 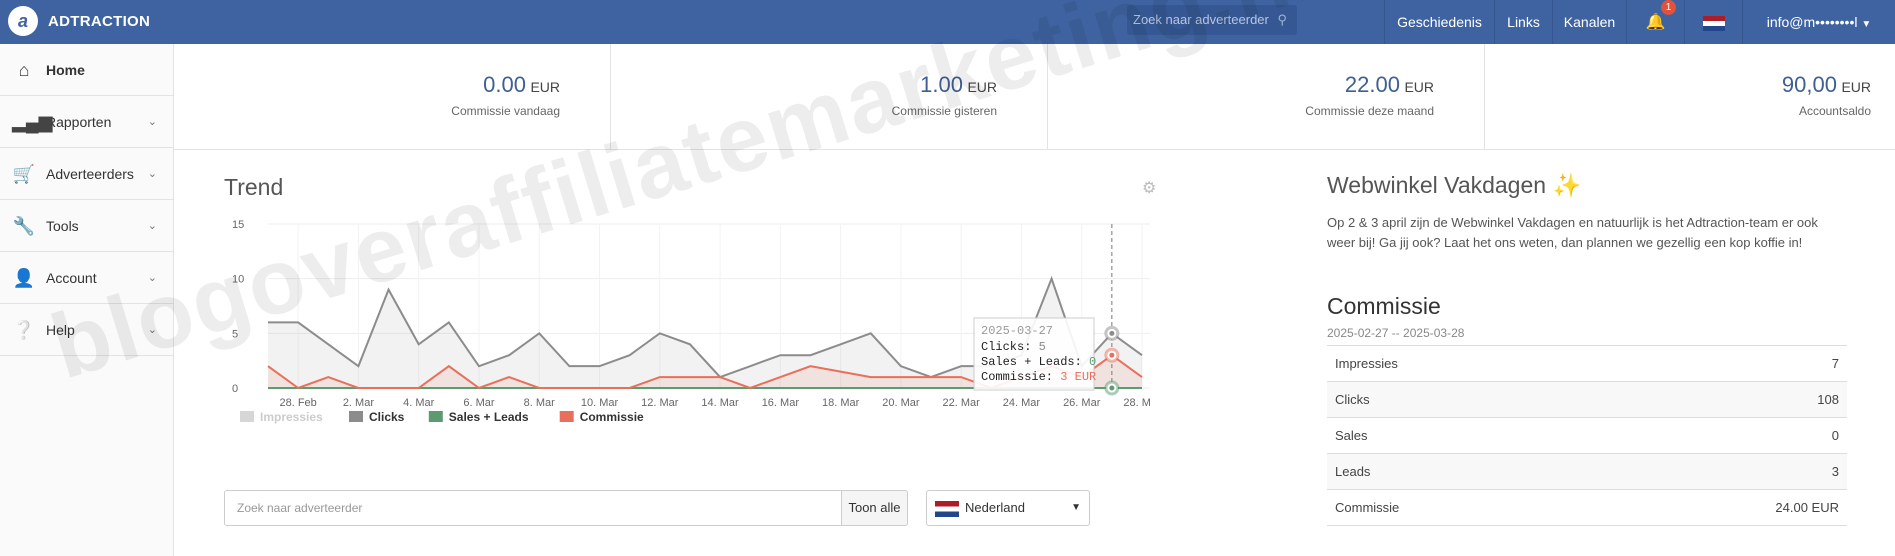 I want to click on sidebar-item-label: Rapporten, so click(x=79, y=122).